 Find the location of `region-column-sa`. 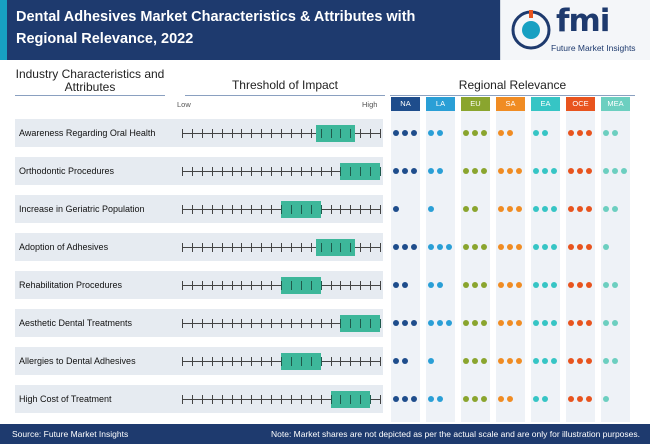

region-column-sa is located at coordinates (510, 266).